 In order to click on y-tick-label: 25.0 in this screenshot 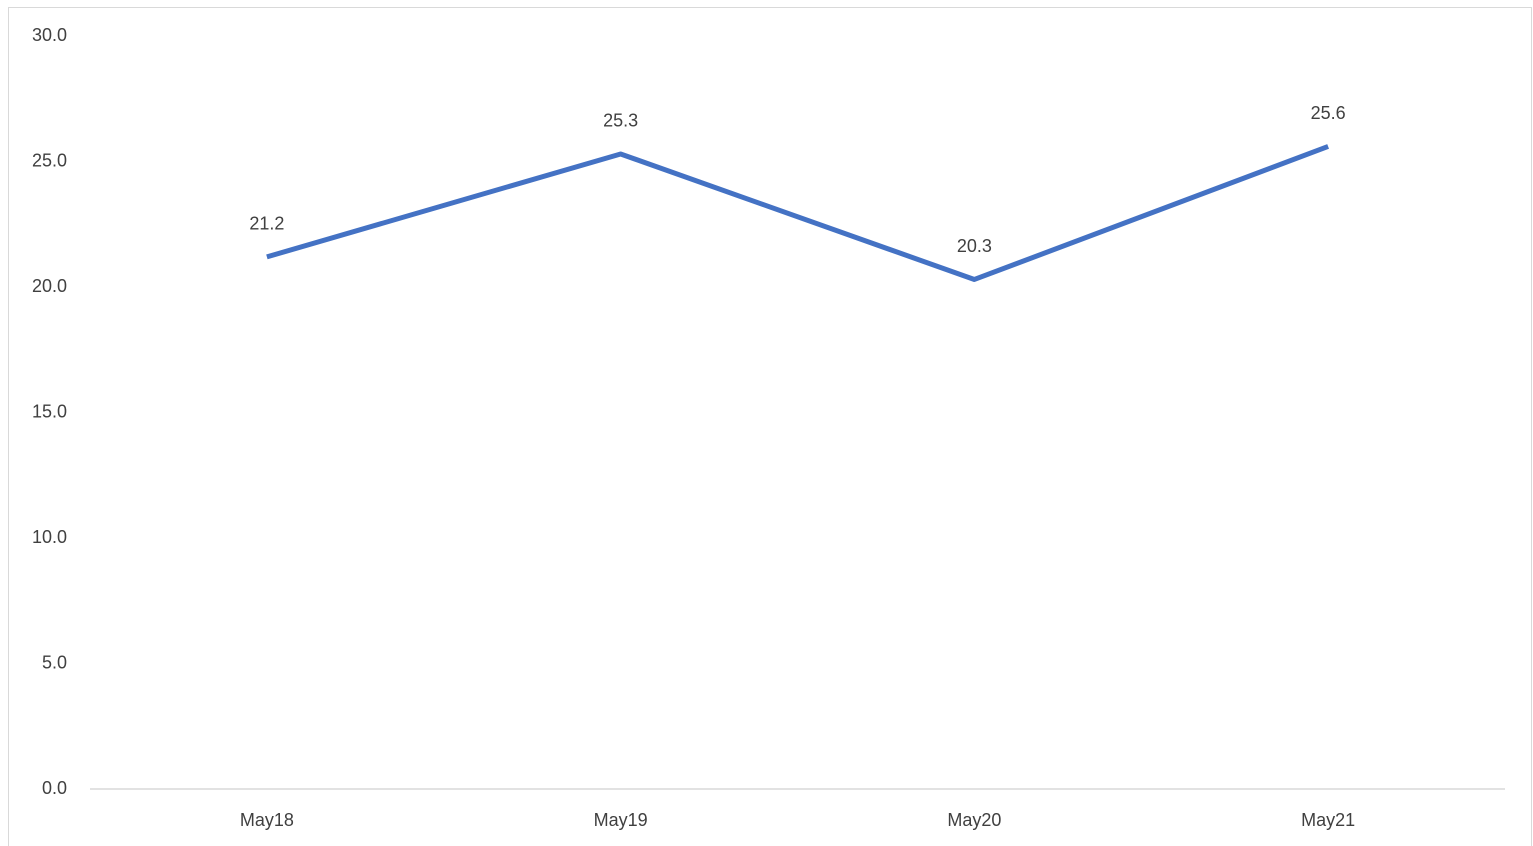, I will do `click(49, 160)`.